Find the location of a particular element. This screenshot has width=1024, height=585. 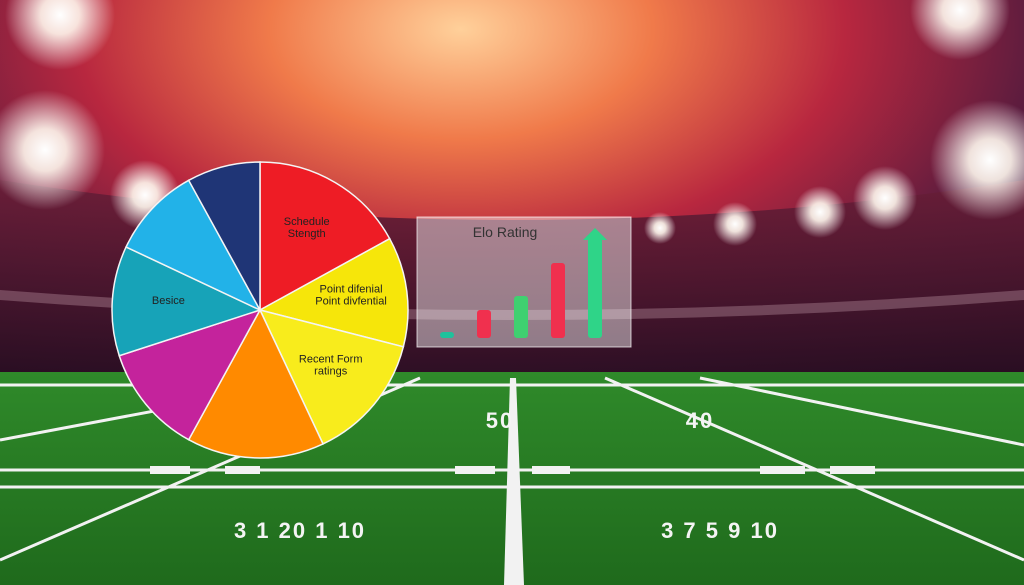

pie-label: Besice is located at coordinates (168, 301).